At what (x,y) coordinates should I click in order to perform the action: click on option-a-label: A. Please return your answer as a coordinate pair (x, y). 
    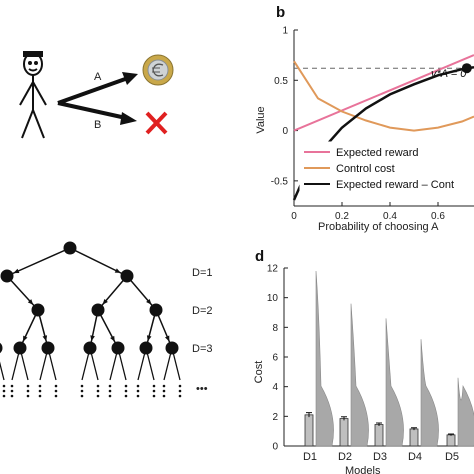
    Looking at the image, I should click on (98, 77).